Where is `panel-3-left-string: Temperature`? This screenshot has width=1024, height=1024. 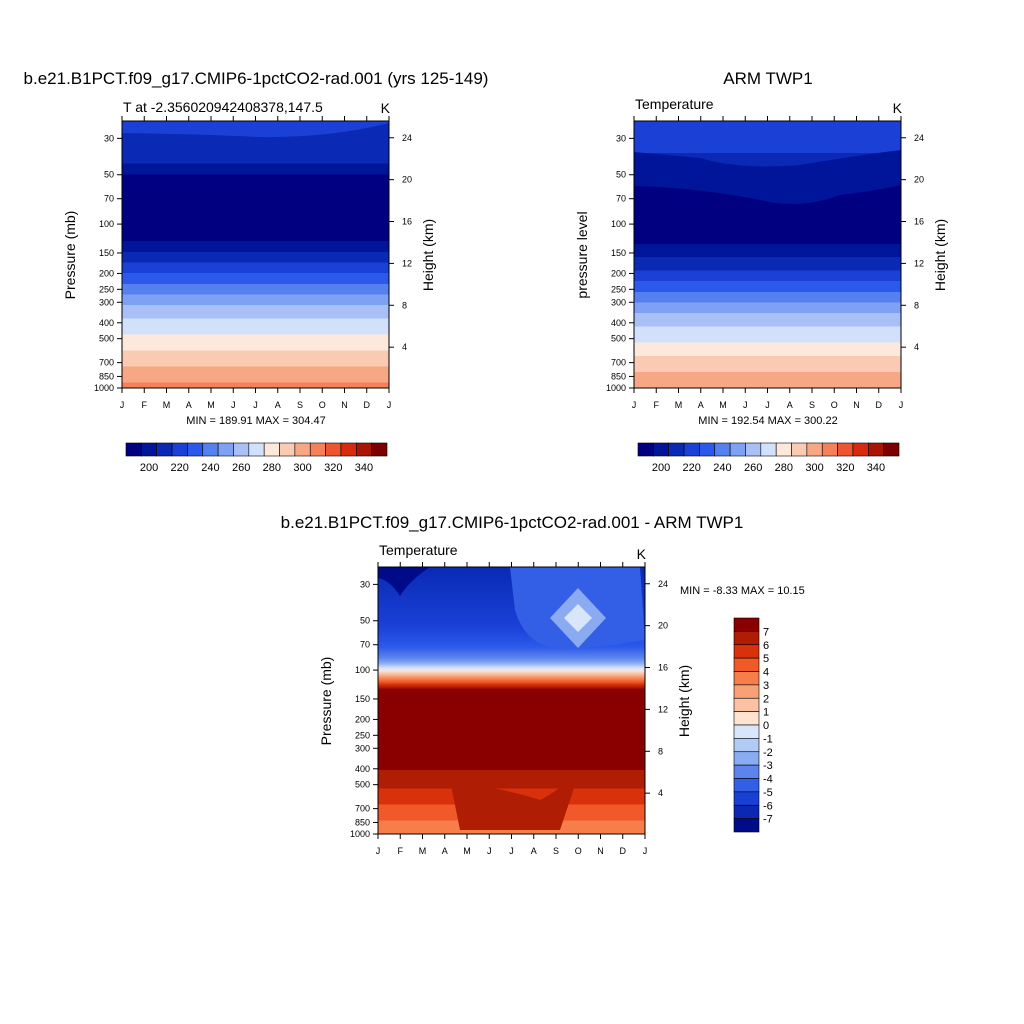
panel-3-left-string: Temperature is located at coordinates (418, 550).